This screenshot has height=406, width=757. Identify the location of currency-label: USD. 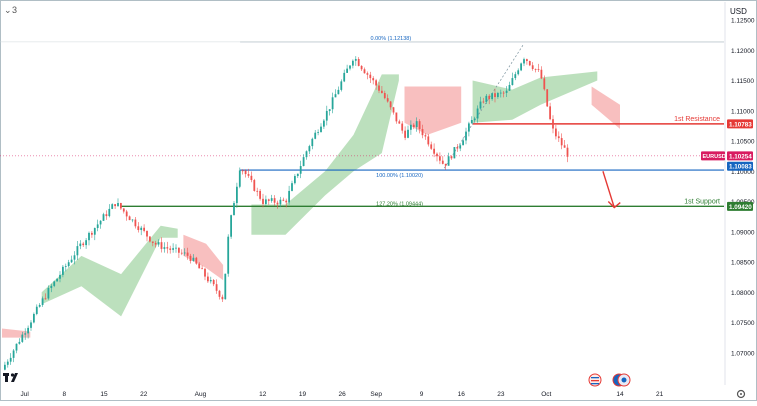
(738, 11).